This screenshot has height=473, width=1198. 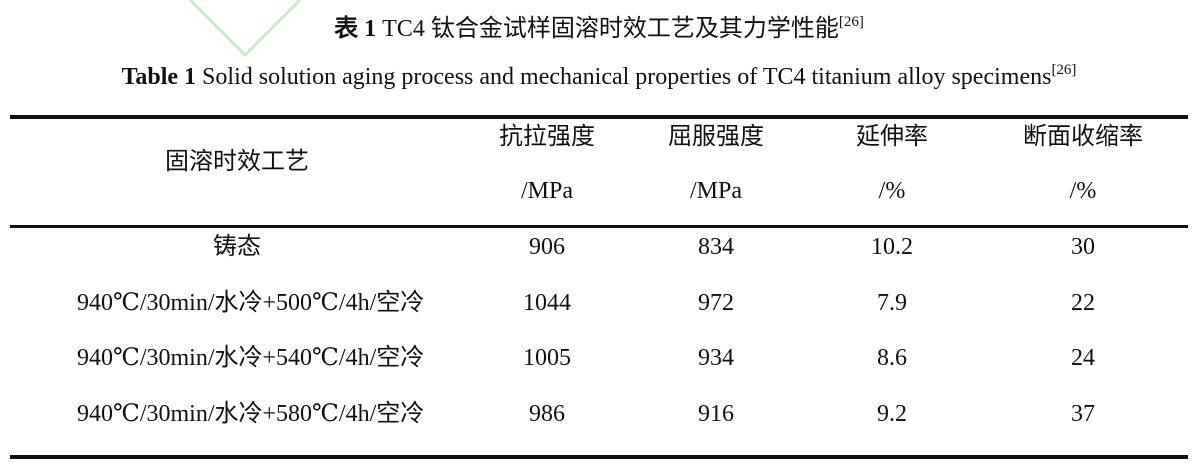 I want to click on table-cell: 铸态, so click(x=237, y=247).